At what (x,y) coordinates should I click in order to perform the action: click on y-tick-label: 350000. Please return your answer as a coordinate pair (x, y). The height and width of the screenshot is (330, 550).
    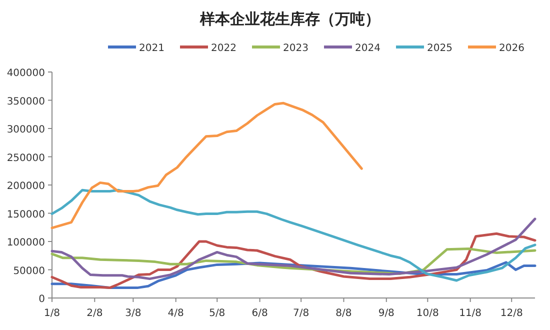
    Looking at the image, I should click on (25, 102).